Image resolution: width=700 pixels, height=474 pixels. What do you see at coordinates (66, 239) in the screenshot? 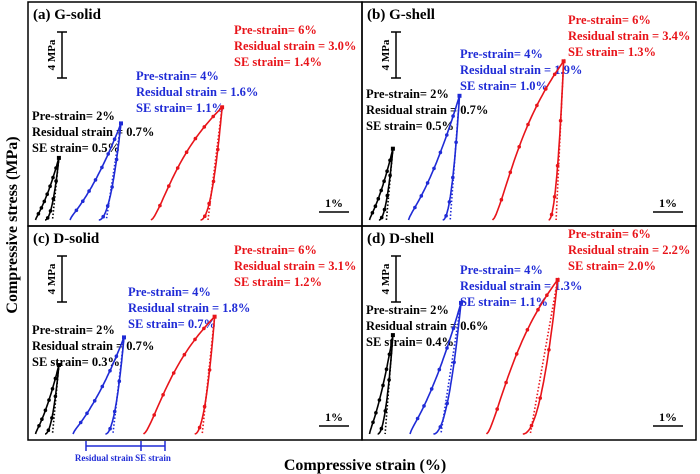
I see `panel-title: (c) D-solid` at bounding box center [66, 239].